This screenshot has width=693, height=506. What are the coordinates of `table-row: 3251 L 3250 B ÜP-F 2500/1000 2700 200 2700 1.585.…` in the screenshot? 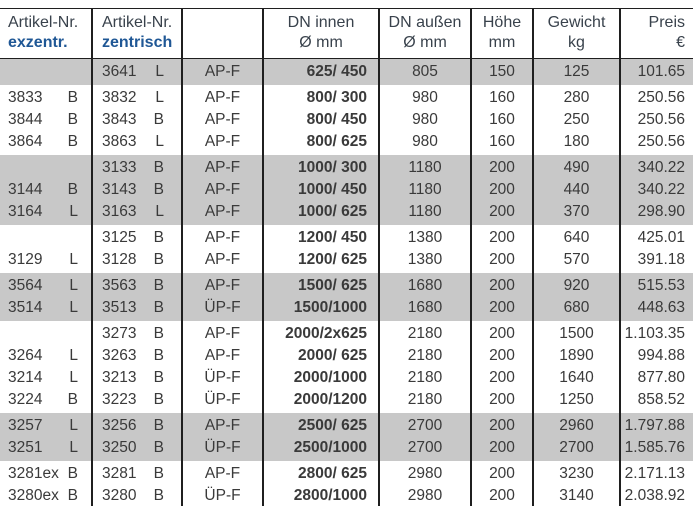 It's located at (346, 448).